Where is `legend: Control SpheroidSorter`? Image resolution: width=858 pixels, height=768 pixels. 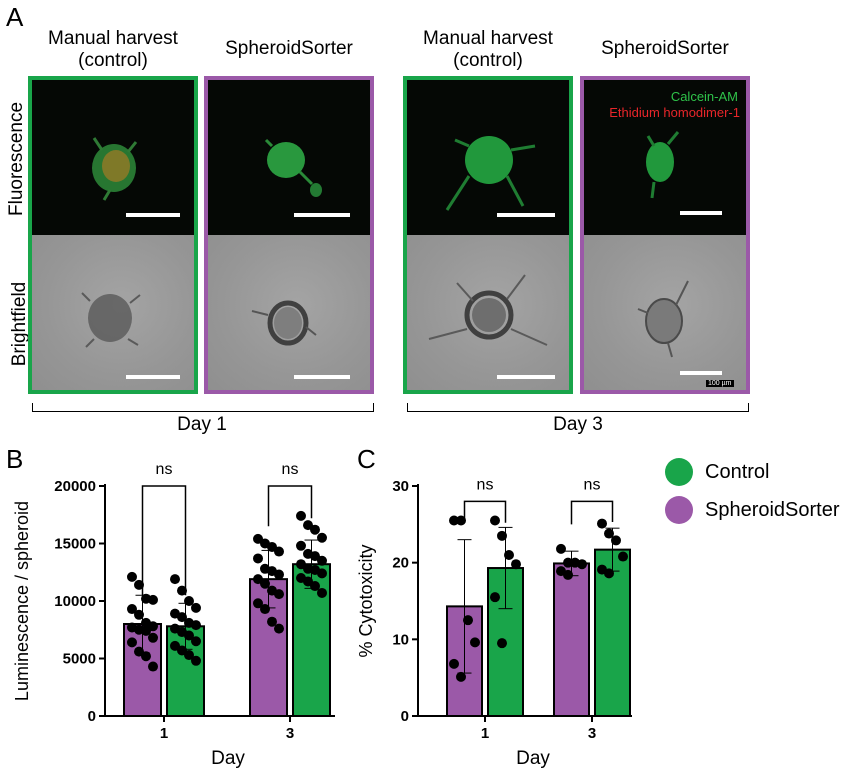 legend: Control SpheroidSorter is located at coordinates (752, 491).